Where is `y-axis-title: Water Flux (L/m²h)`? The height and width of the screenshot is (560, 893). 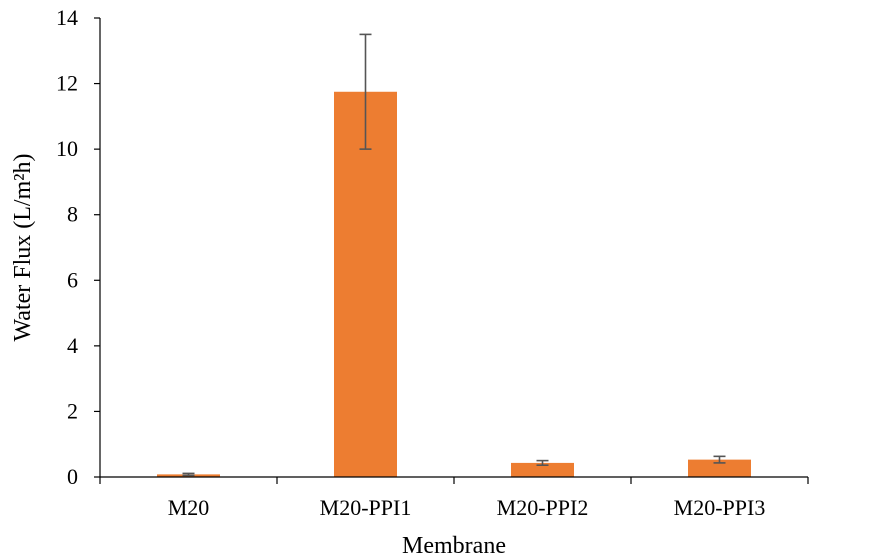 y-axis-title: Water Flux (L/m²h) is located at coordinates (23, 248).